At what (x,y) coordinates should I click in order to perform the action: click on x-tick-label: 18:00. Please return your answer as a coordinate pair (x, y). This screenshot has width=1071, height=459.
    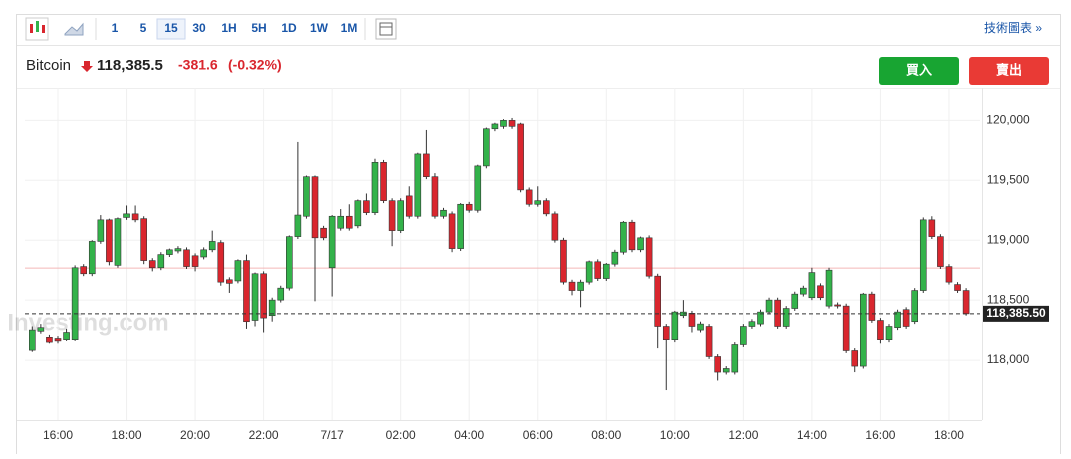
    Looking at the image, I should click on (949, 435).